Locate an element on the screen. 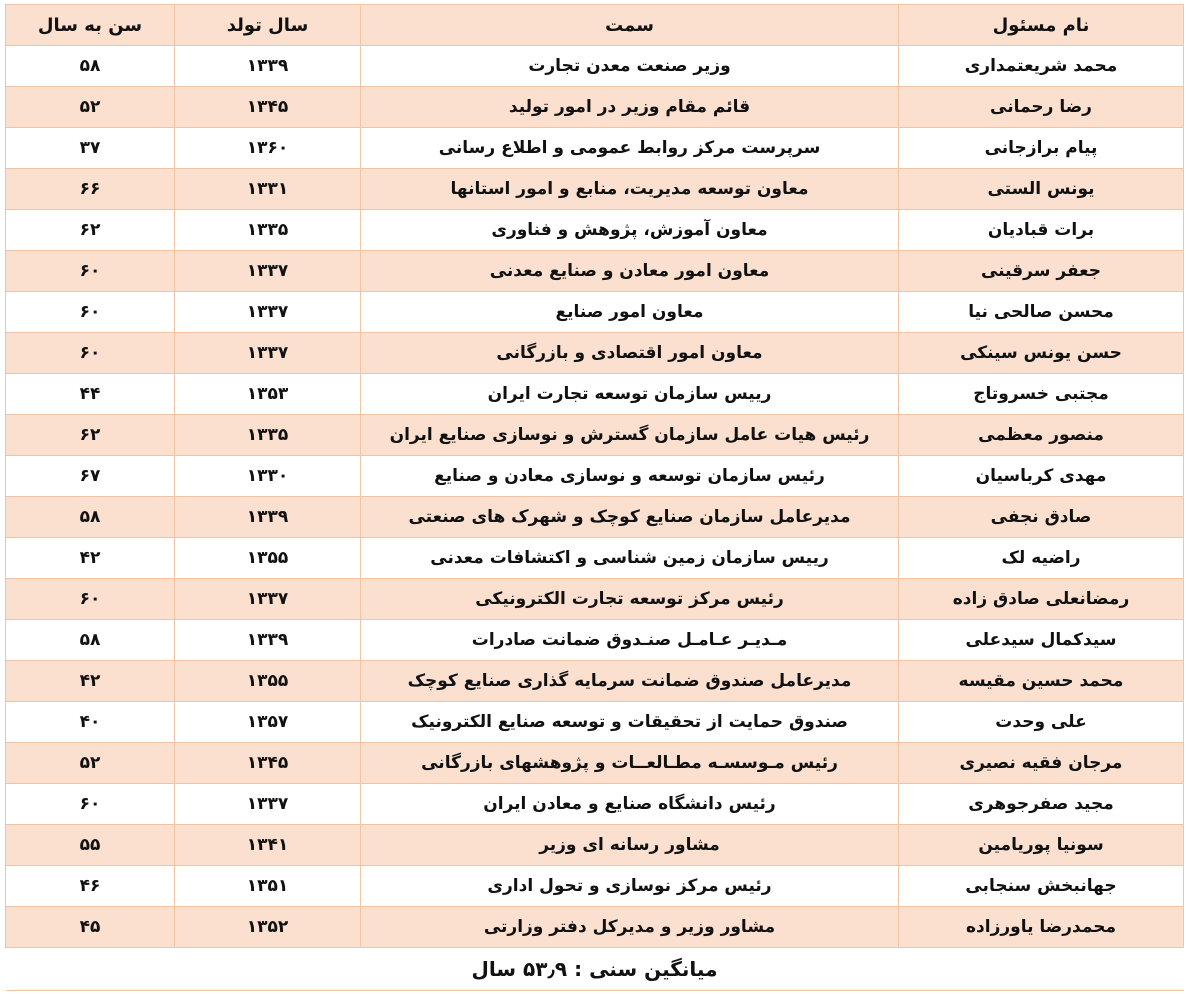 Image resolution: width=1186 pixels, height=994 pixels. cell-position: رییس سازمان توسعه تجارت ایران is located at coordinates (629, 394).